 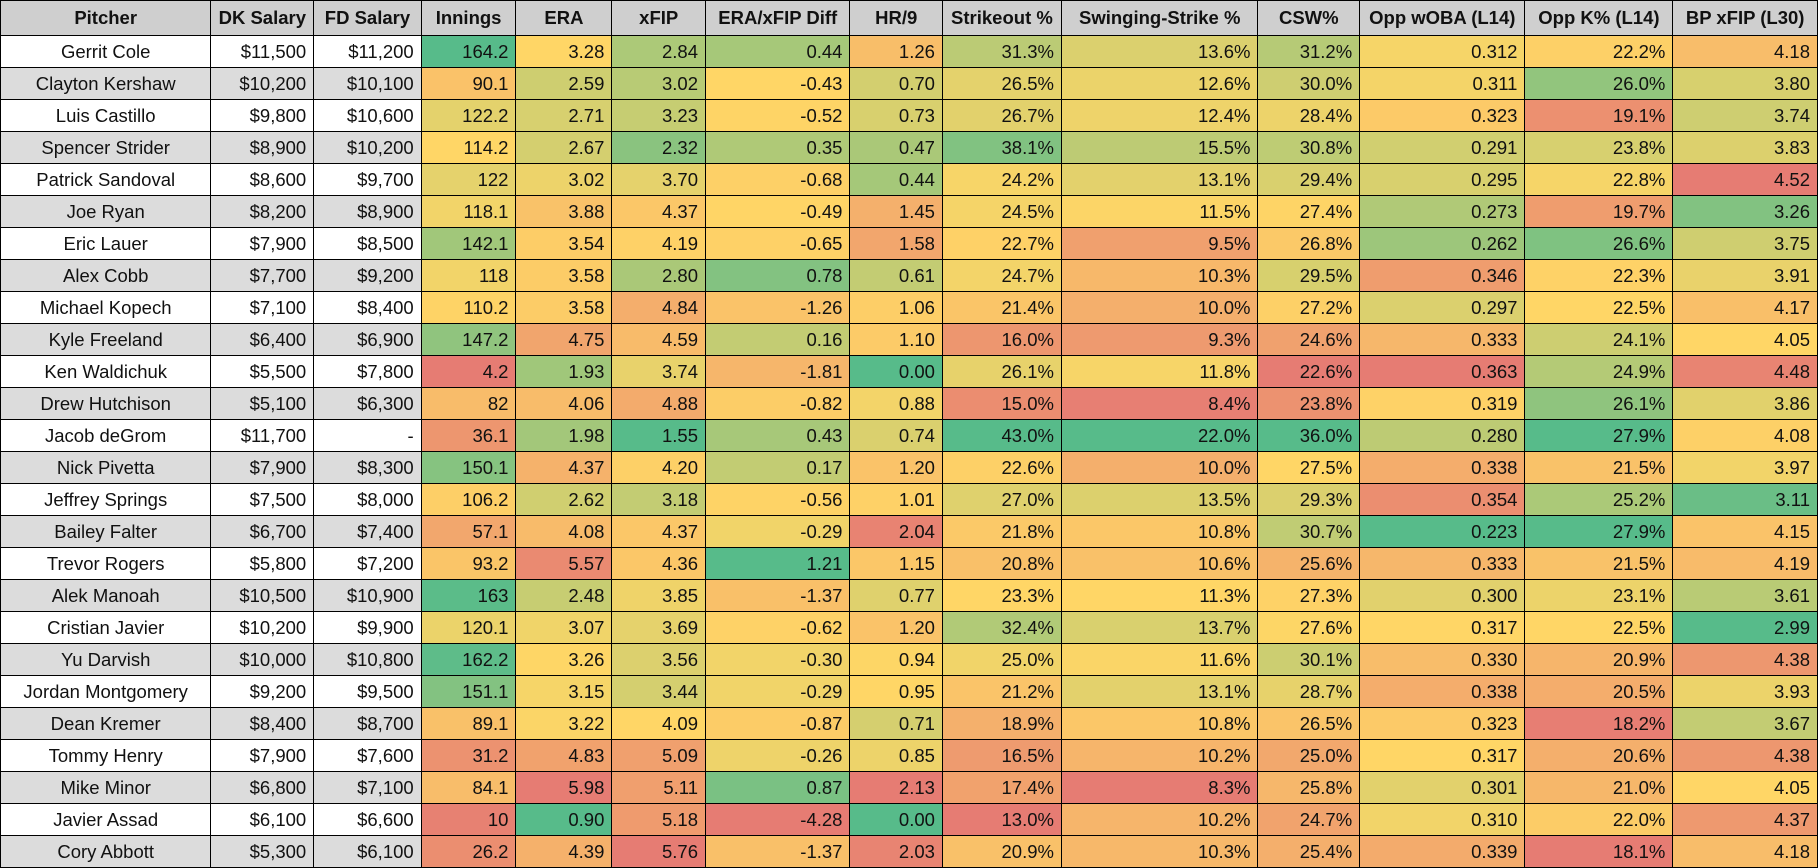 What do you see at coordinates (468, 851) in the screenshot?
I see `stat-cell: 26.2` at bounding box center [468, 851].